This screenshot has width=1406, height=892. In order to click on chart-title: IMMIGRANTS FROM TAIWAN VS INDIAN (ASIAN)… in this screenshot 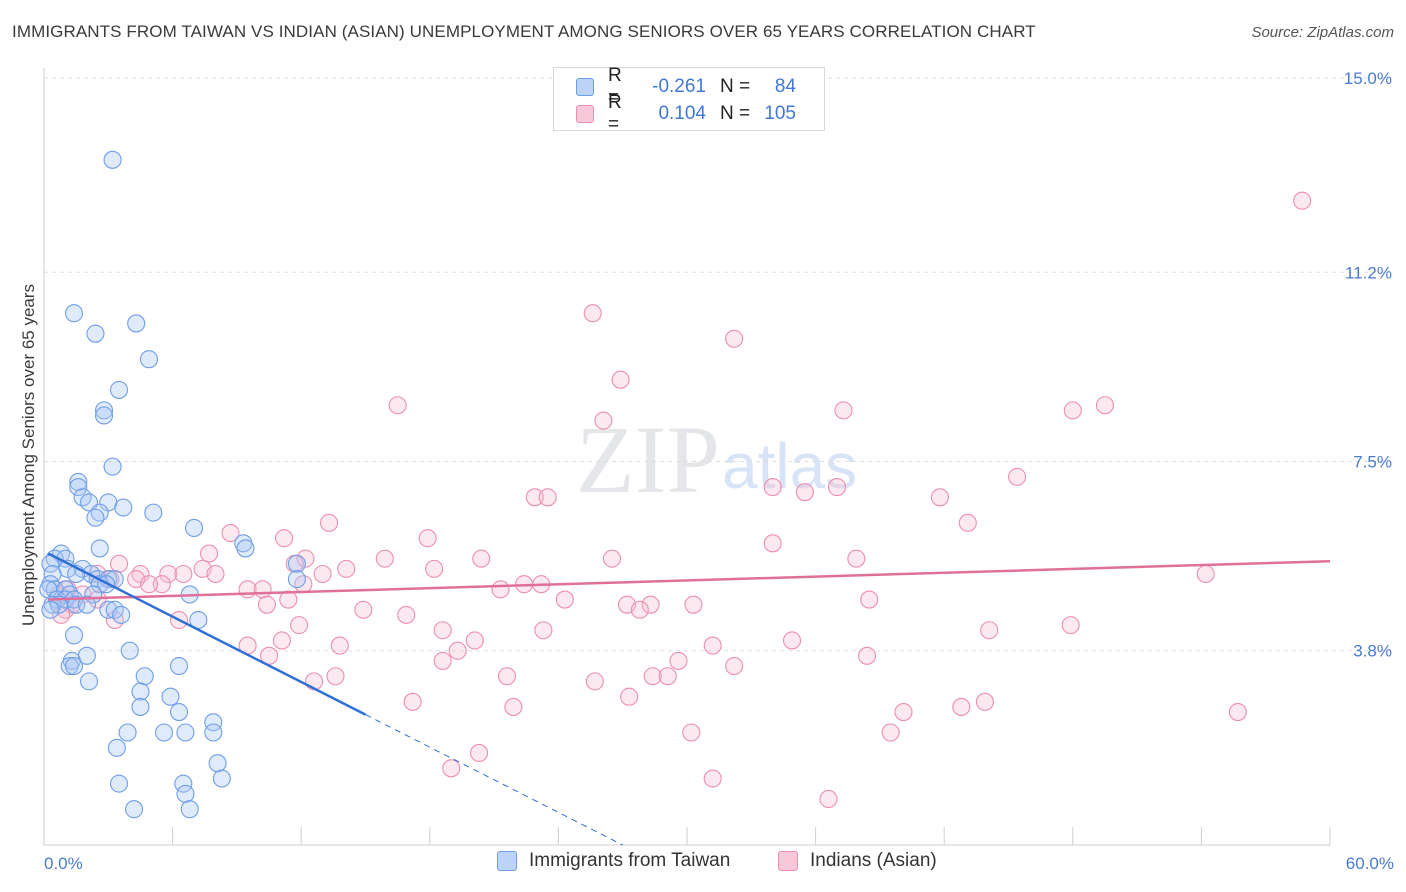, I will do `click(524, 31)`.